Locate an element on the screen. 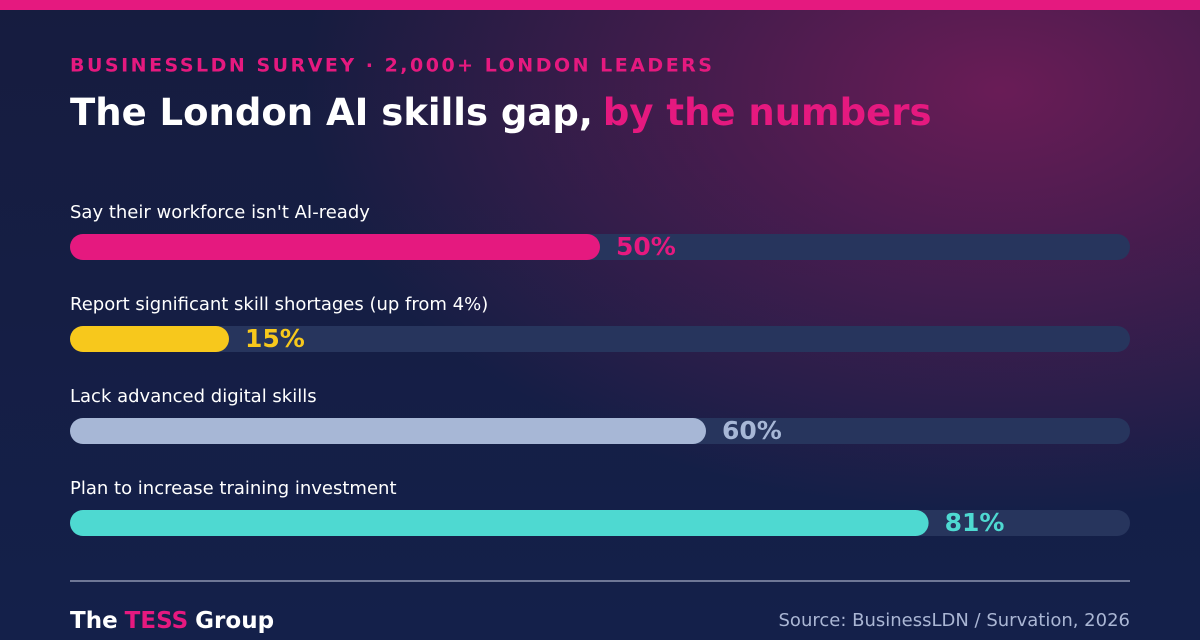  value-label: 81% is located at coordinates (975, 522).